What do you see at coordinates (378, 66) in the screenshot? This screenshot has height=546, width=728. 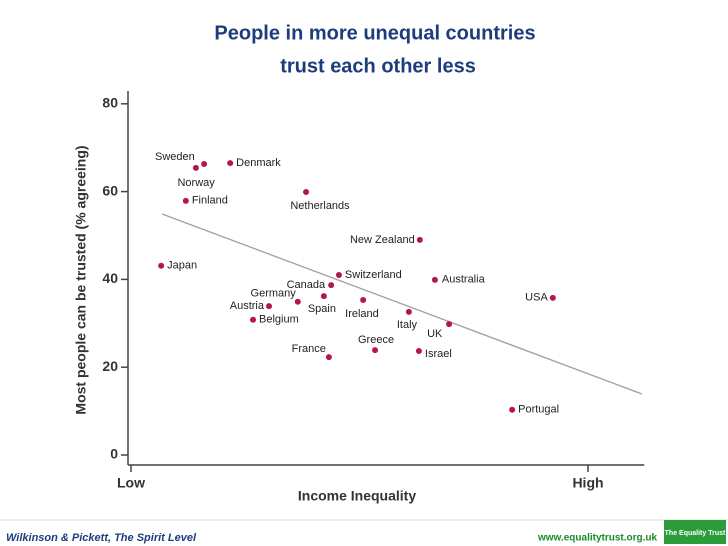 I see `chart-title: trust each other less` at bounding box center [378, 66].